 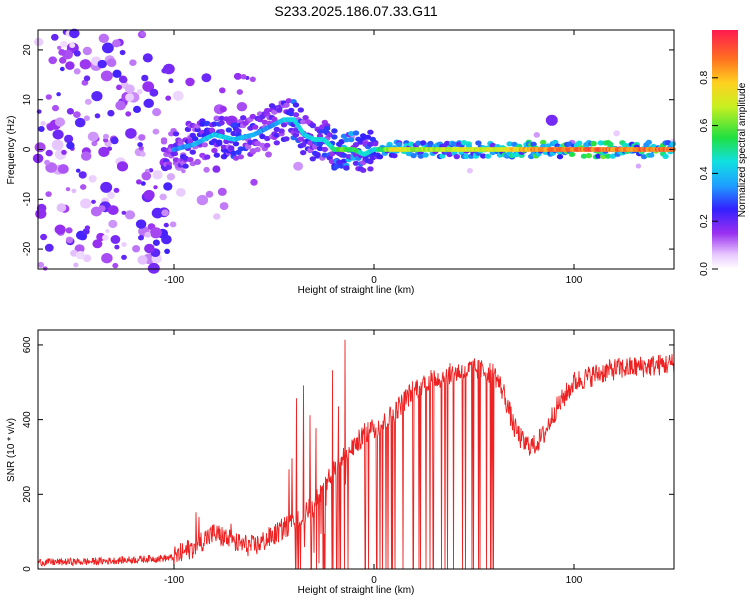 What do you see at coordinates (374, 280) in the screenshot?
I see `x-tick-label: 0` at bounding box center [374, 280].